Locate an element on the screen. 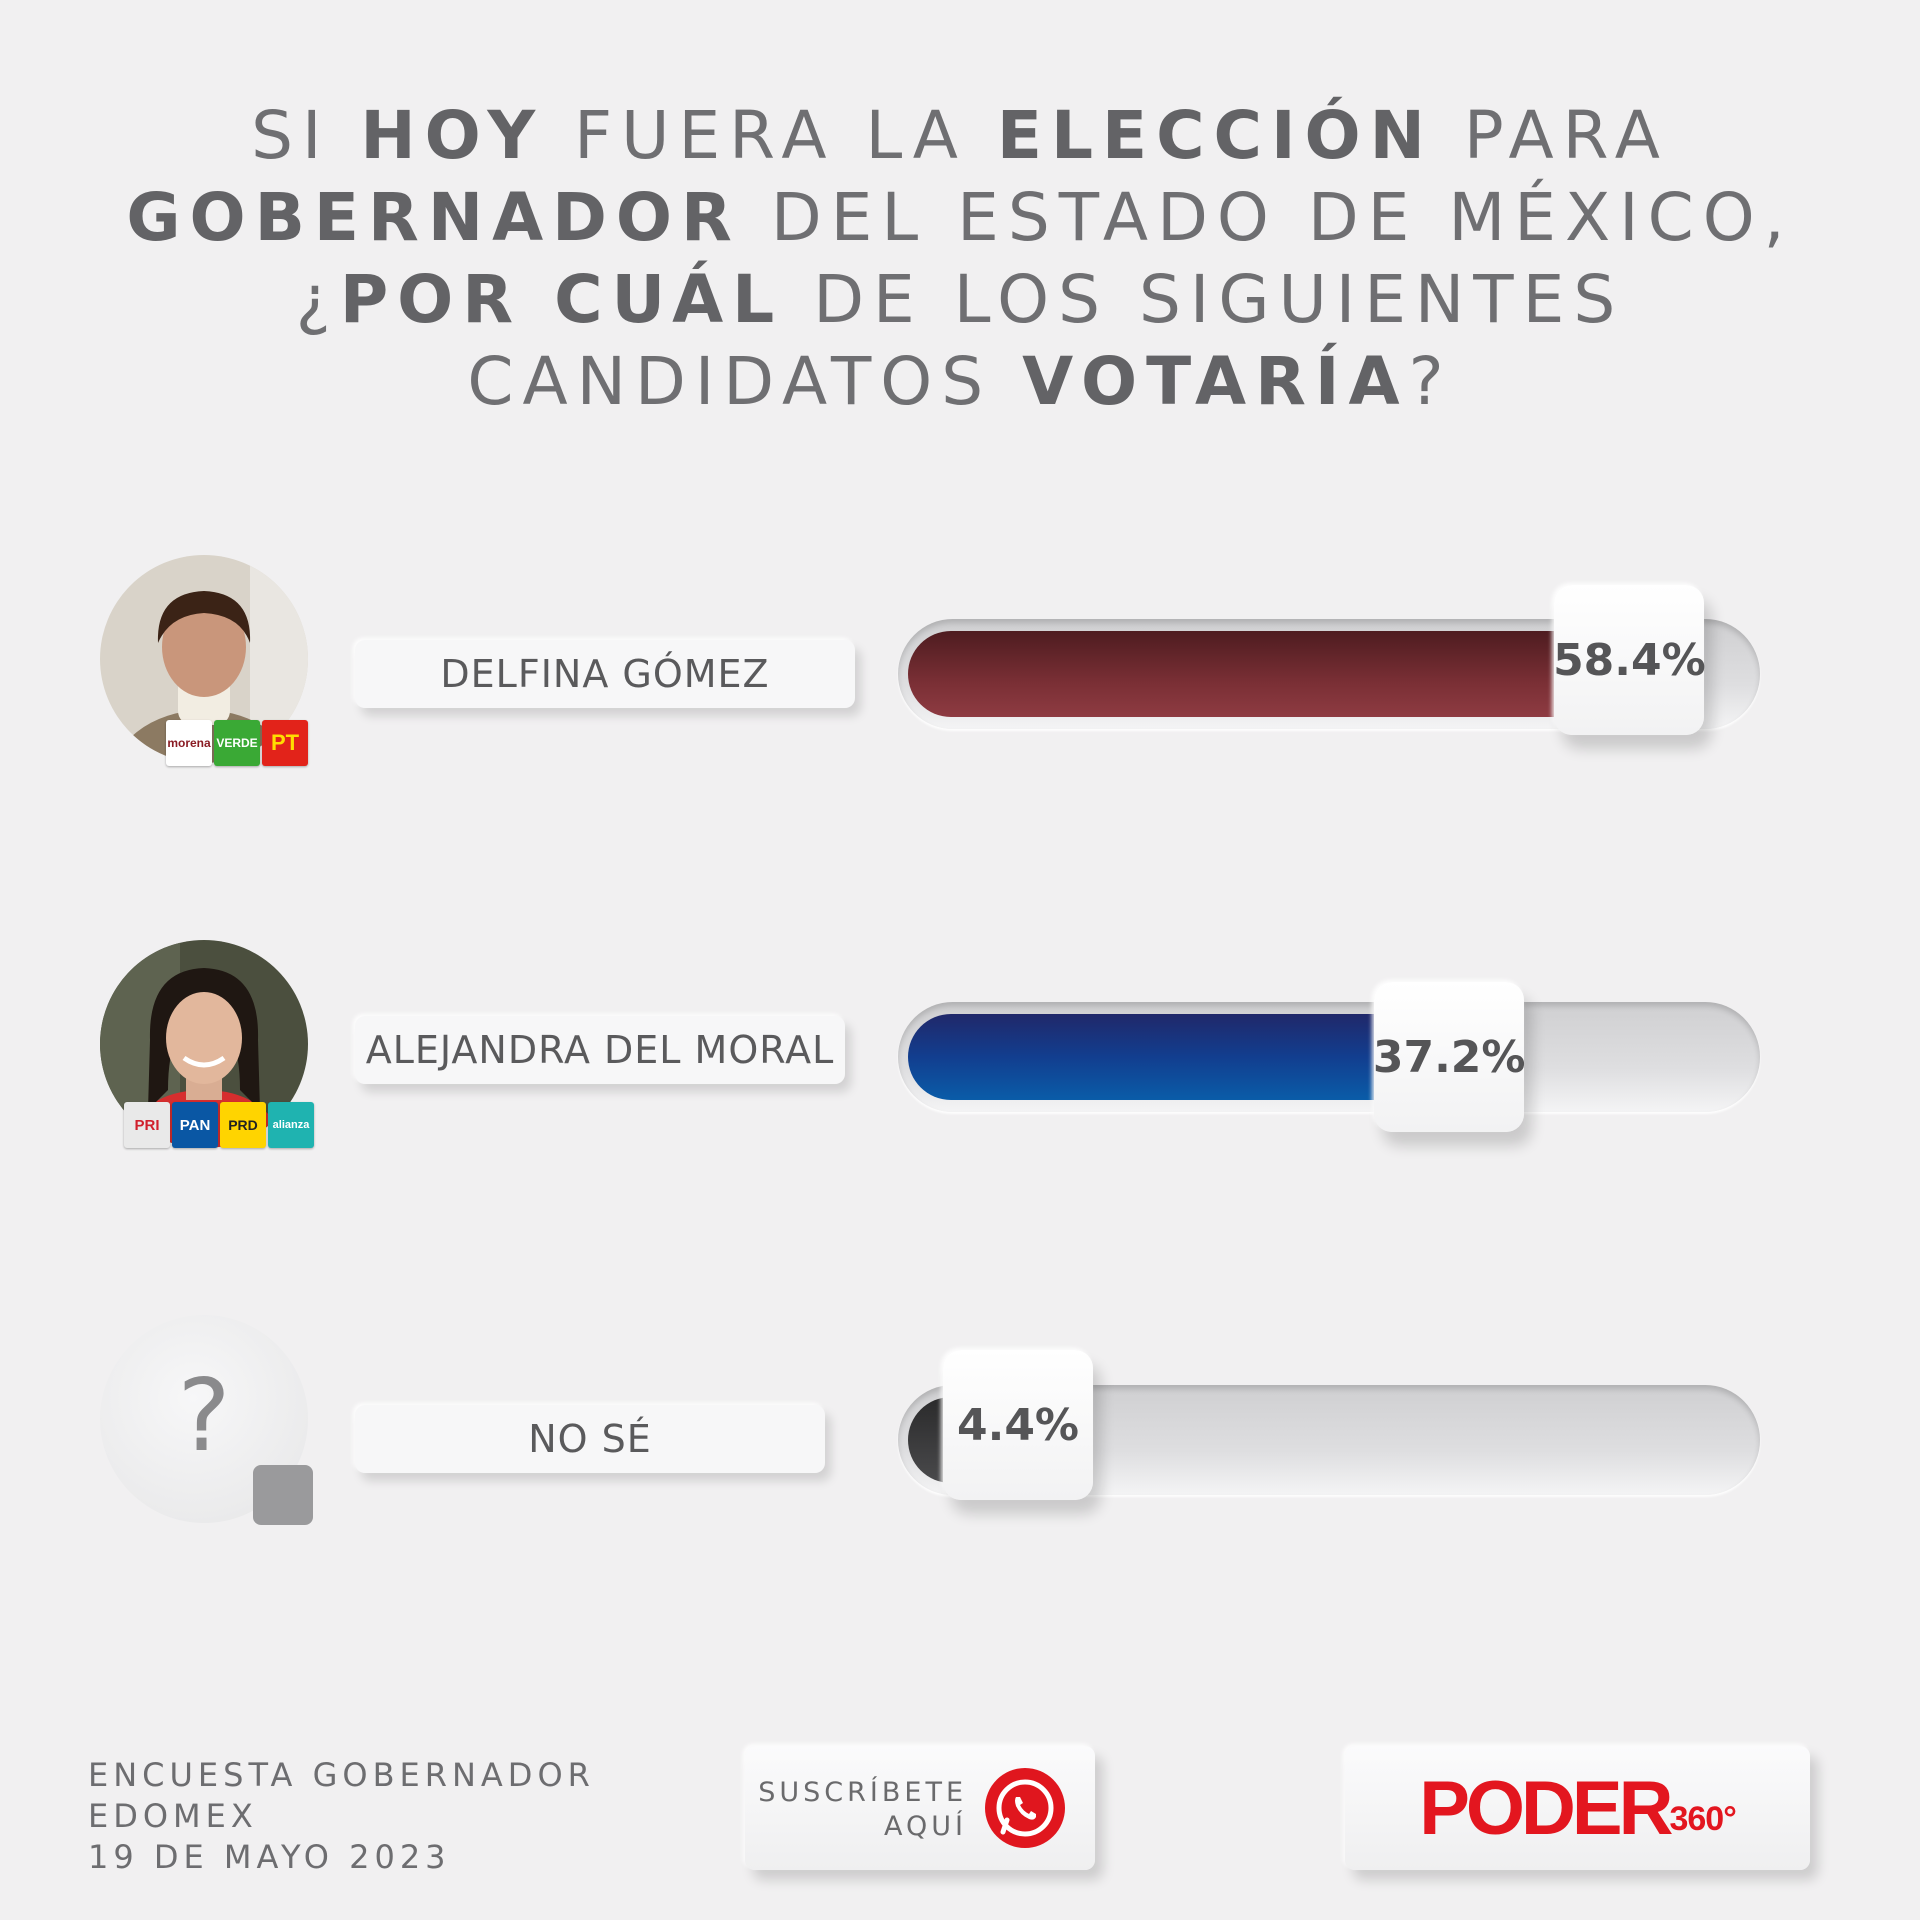 The width and height of the screenshot is (1920, 1920). whatsapp-icon is located at coordinates (1025, 1808).